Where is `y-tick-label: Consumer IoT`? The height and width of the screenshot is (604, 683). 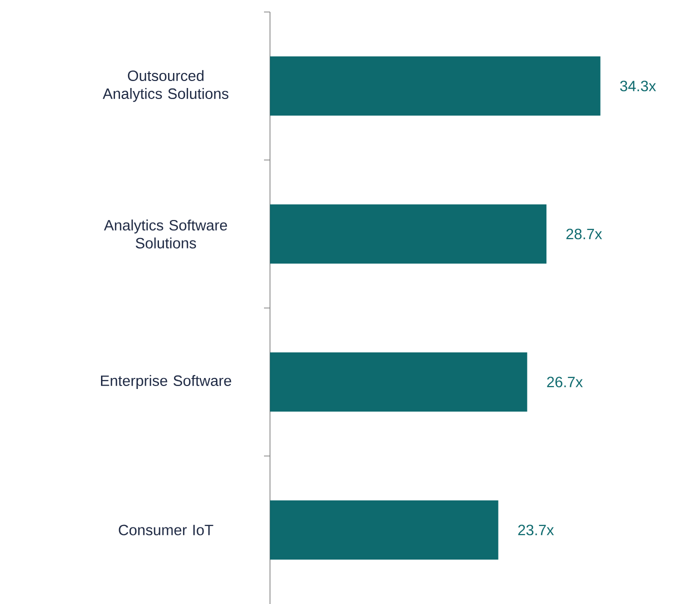 y-tick-label: Consumer IoT is located at coordinates (166, 530).